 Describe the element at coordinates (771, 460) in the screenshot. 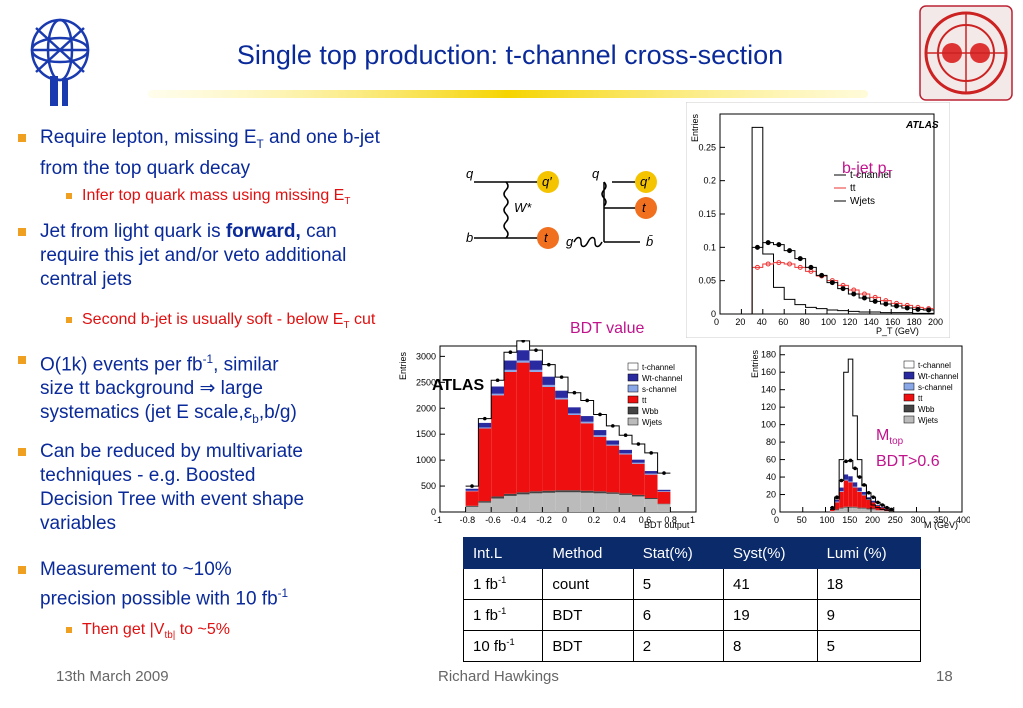

I see `y-tick-label: 60` at that location.